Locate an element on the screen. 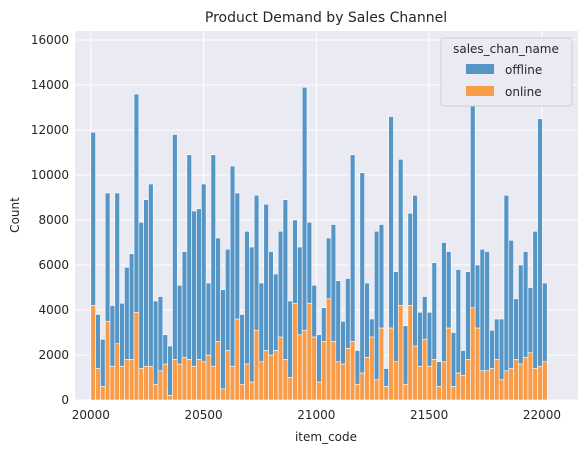  y-tick-label: 14000 is located at coordinates (50, 85).